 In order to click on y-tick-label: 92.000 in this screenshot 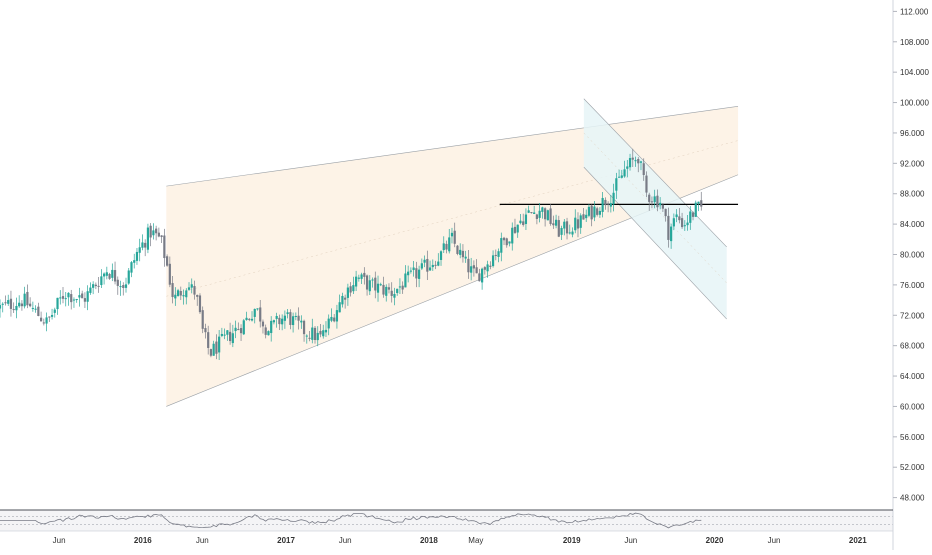, I will do `click(912, 163)`.